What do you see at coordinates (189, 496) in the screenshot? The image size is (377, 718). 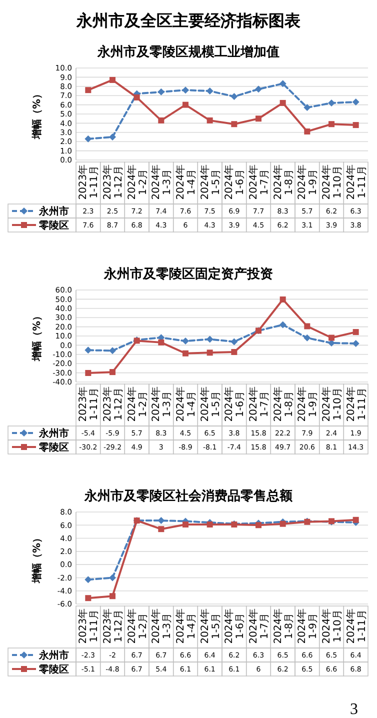 I see `chart-title: 永州市及零陵区社会消费品零售总额` at bounding box center [189, 496].